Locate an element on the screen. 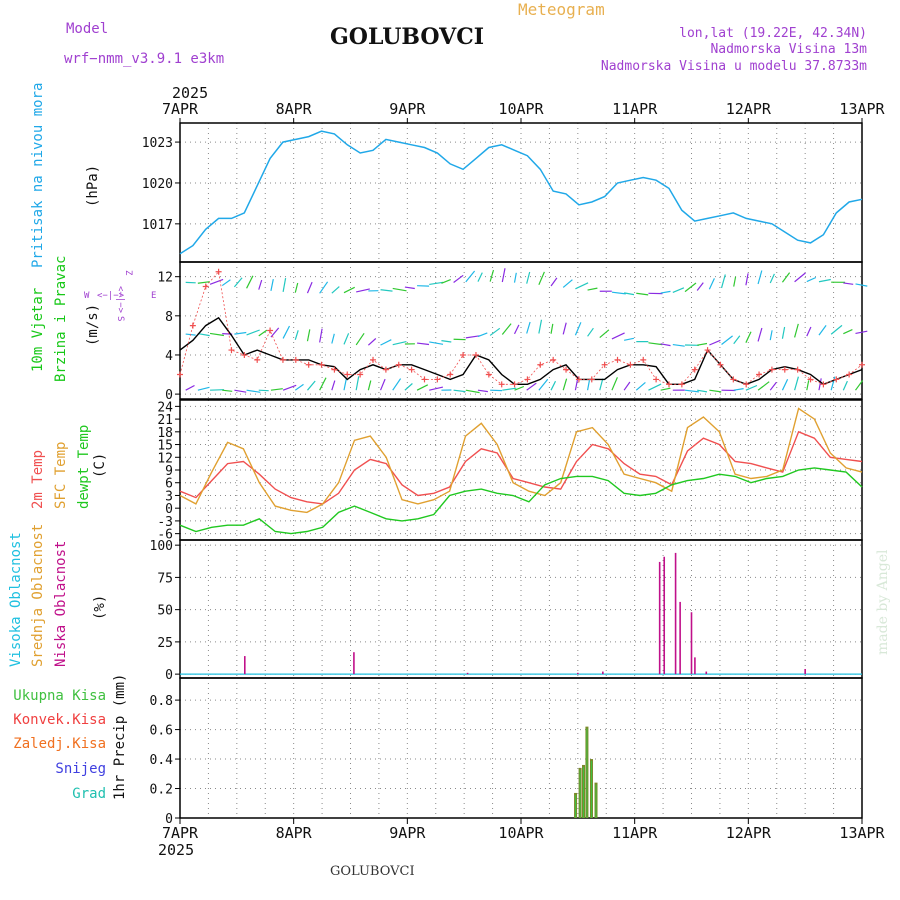 The image size is (900, 900). legend-total: Ukupna Kisa is located at coordinates (59, 696).